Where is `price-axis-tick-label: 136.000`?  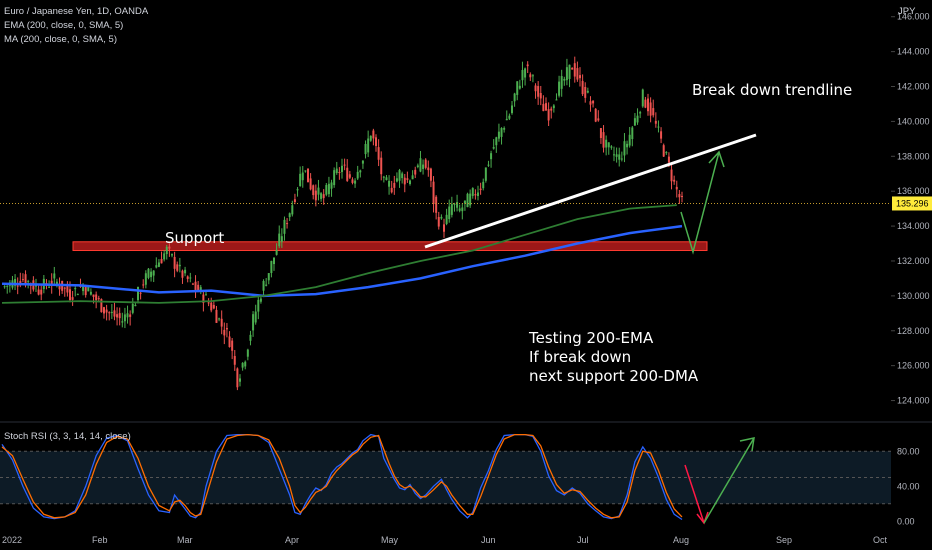 price-axis-tick-label: 136.000 is located at coordinates (913, 191).